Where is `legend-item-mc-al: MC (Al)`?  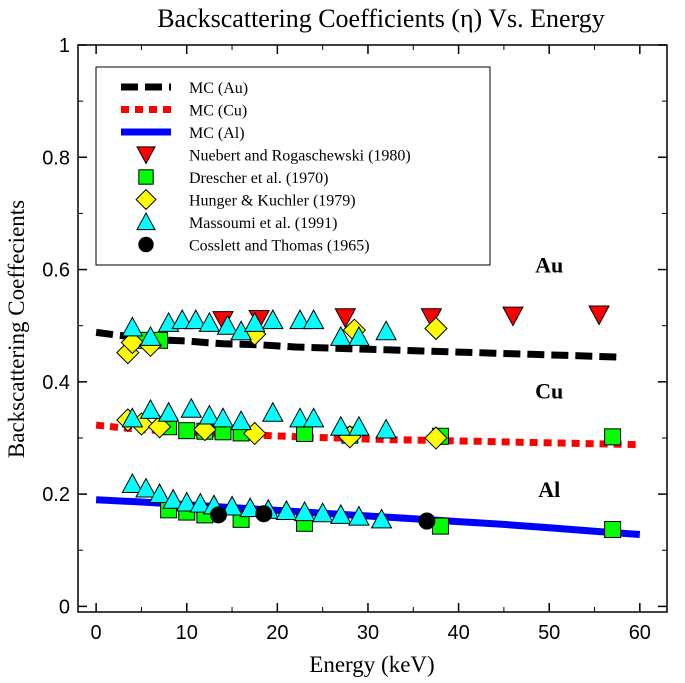
legend-item-mc-al: MC (Al) is located at coordinates (183, 133).